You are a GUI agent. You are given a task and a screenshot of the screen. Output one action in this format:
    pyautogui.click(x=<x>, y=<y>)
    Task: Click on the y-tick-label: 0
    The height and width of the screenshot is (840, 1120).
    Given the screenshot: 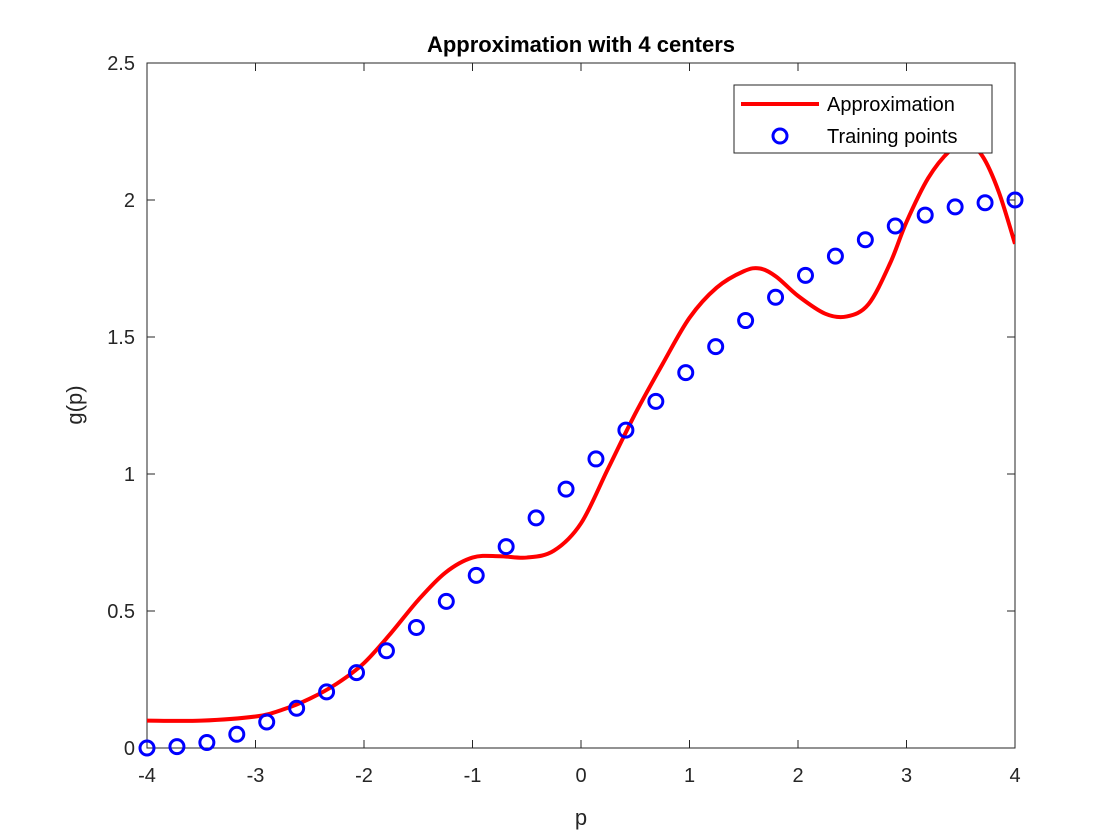 What is the action you would take?
    pyautogui.click(x=129, y=749)
    